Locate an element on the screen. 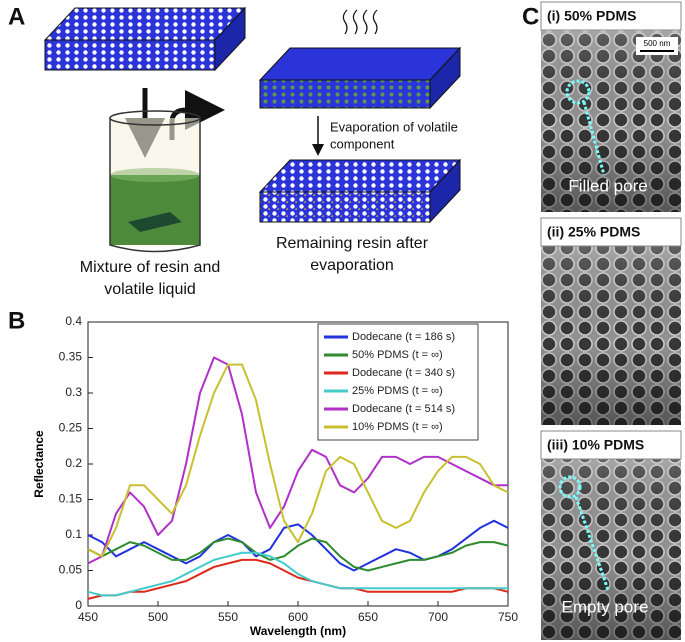 This screenshot has height=642, width=685. panel-label: A is located at coordinates (16, 16).